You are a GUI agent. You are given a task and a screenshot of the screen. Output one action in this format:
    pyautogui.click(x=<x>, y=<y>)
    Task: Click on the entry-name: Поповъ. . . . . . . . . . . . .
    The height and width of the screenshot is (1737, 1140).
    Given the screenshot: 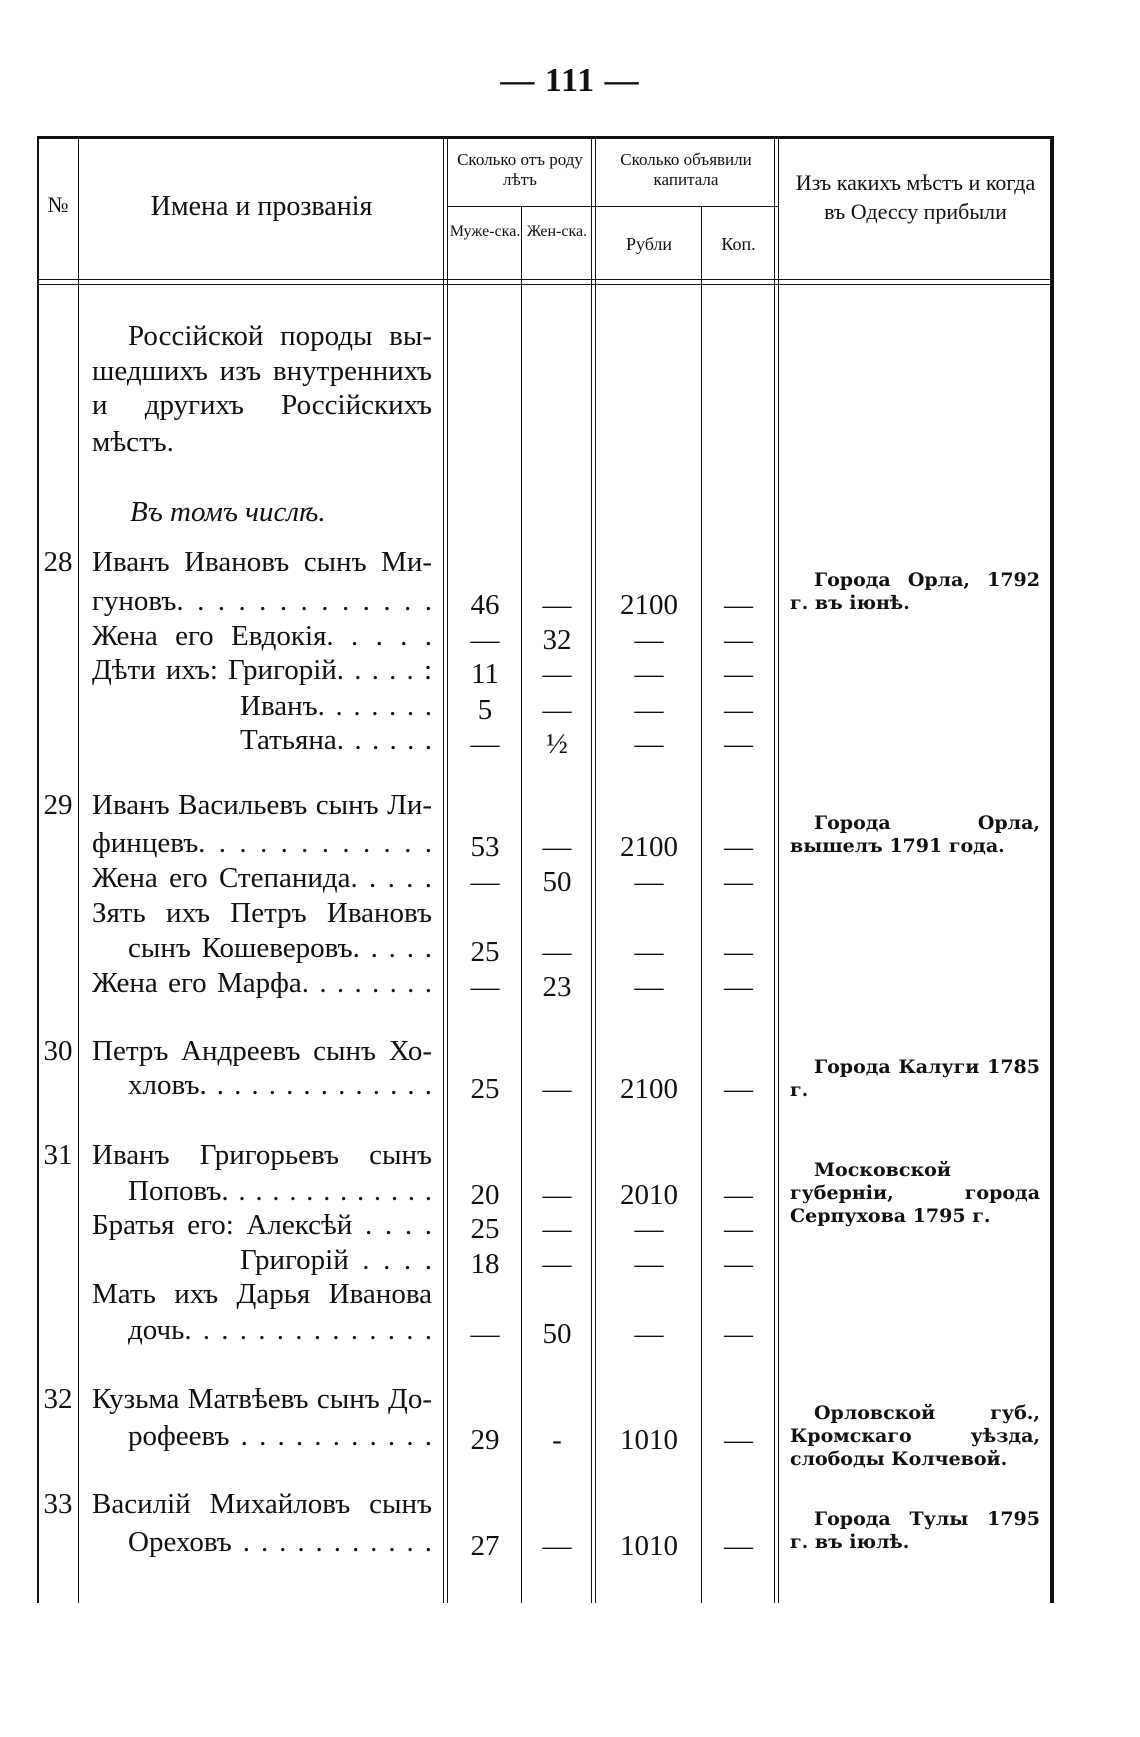 What is the action you would take?
    pyautogui.click(x=280, y=1190)
    